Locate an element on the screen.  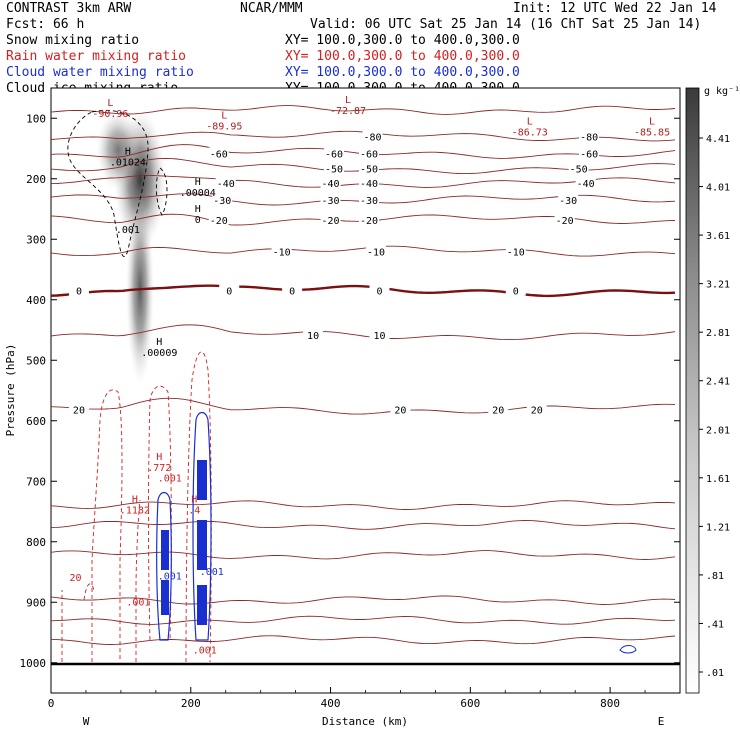
cloud-ice-contour is located at coordinates (108, 183).